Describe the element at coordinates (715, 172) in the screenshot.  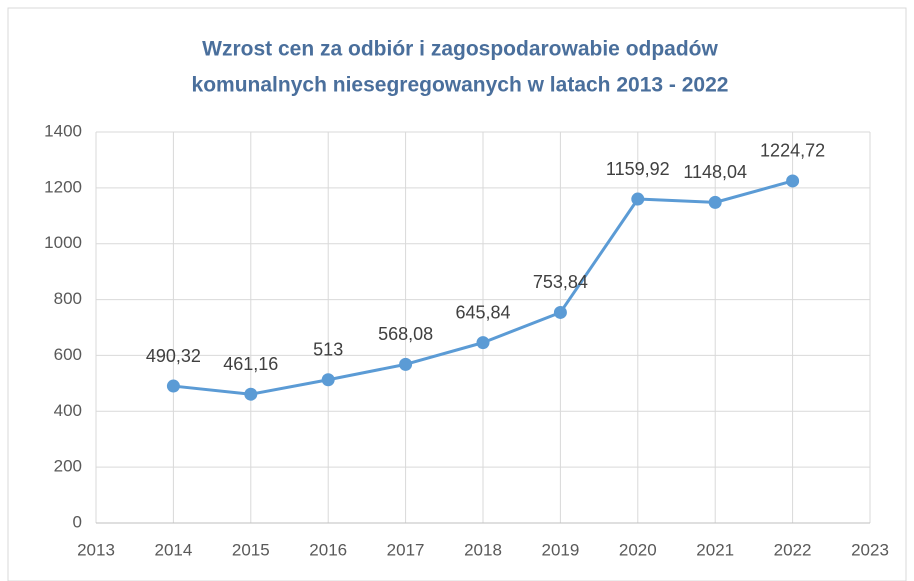
I see `data-label: 1148,04` at that location.